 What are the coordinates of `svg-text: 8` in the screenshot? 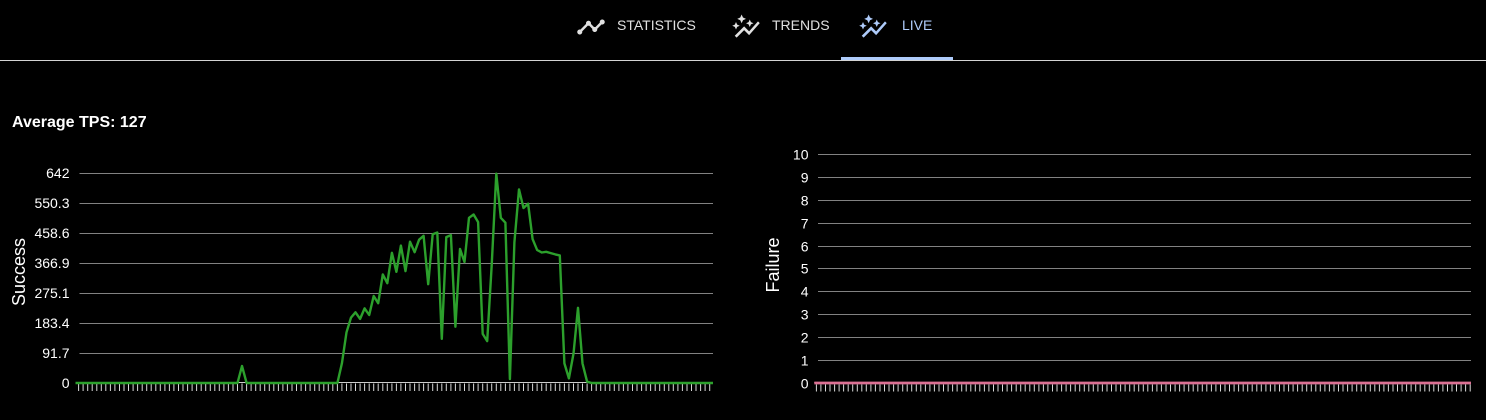 It's located at (805, 201).